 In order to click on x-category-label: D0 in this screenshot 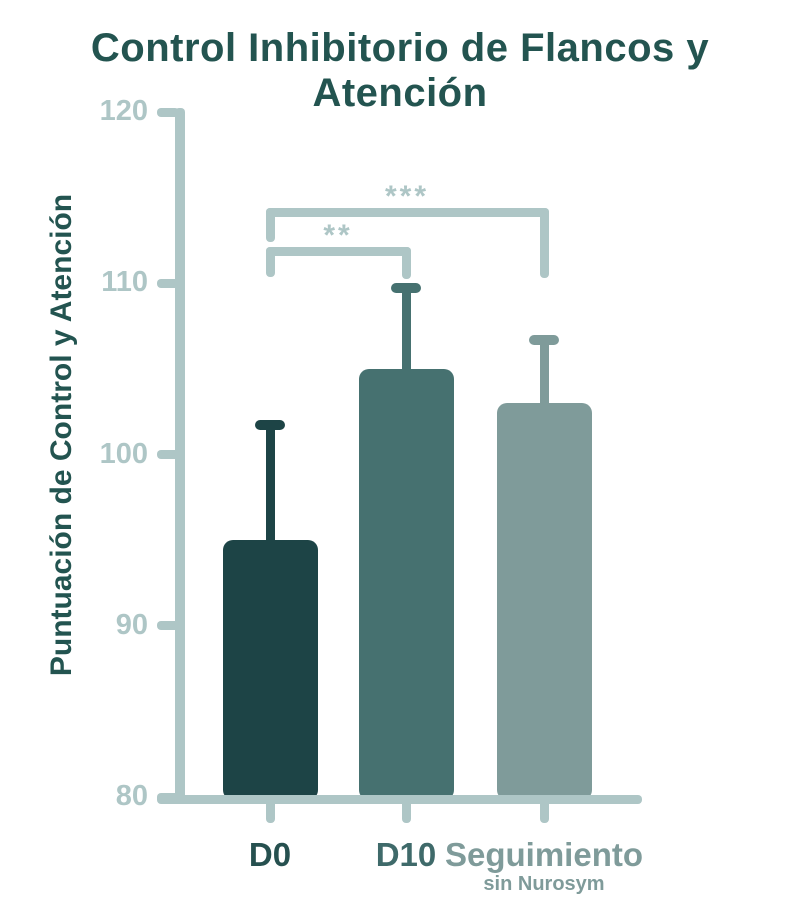, I will do `click(270, 854)`.